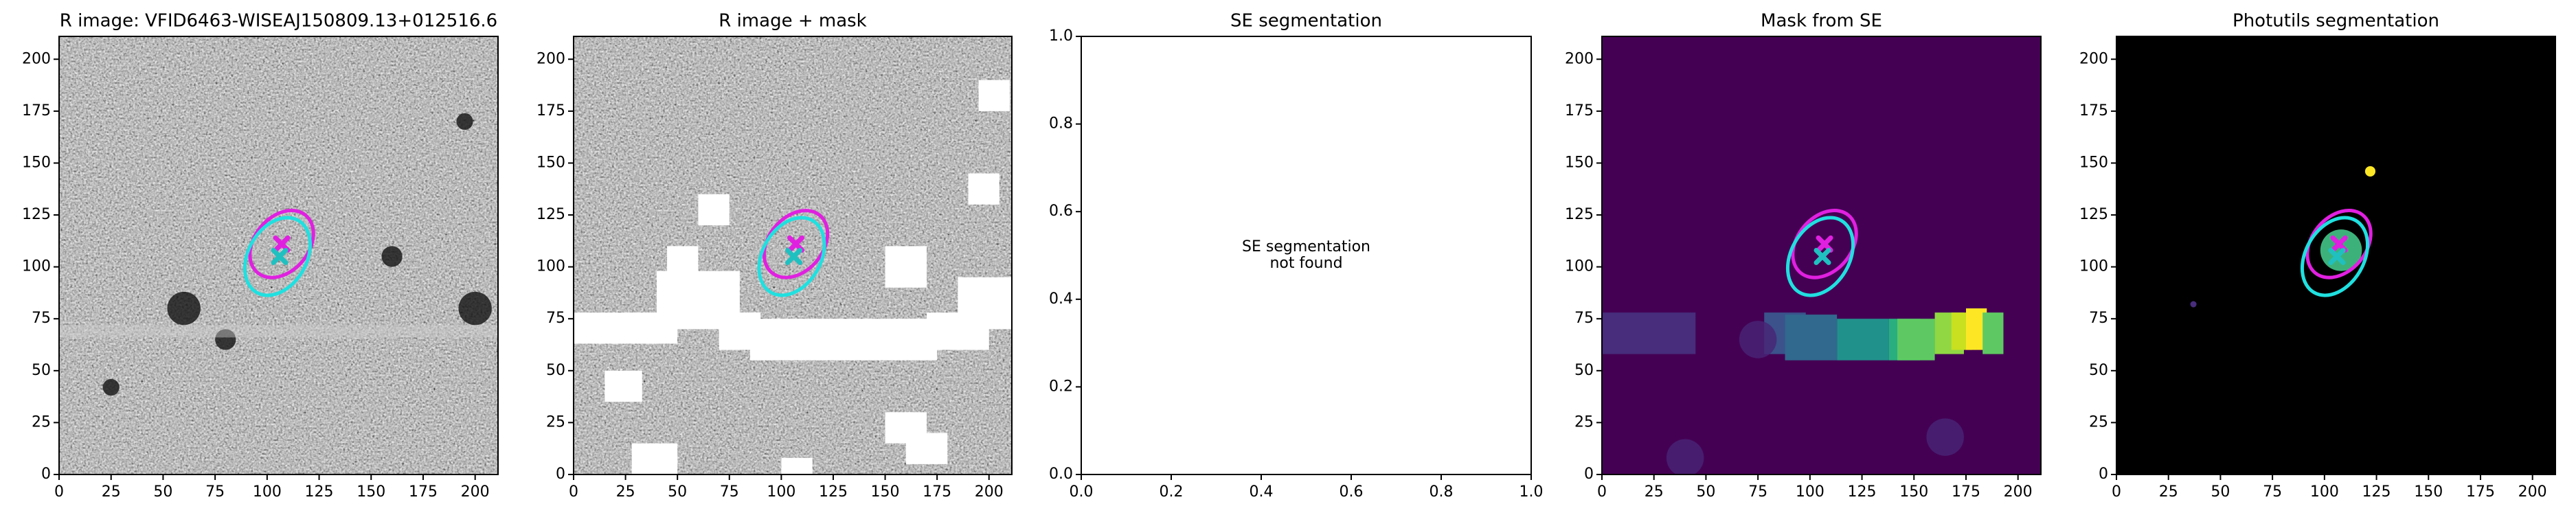 The height and width of the screenshot is (515, 2576). Describe the element at coordinates (2336, 21) in the screenshot. I see `panel-title: Photutils segmentation` at that location.